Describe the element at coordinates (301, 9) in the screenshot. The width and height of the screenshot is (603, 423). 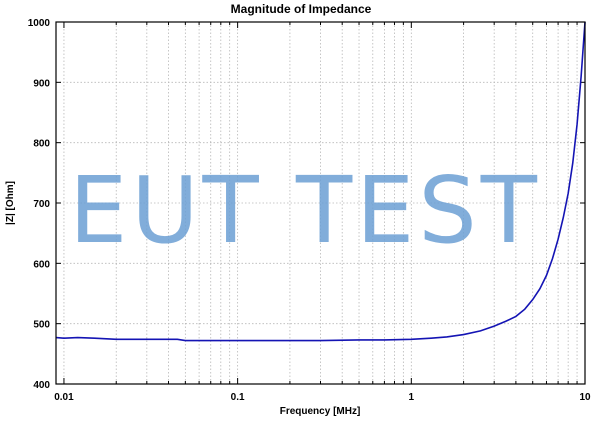
I see `chart-title: Magnitude of Impedance` at that location.